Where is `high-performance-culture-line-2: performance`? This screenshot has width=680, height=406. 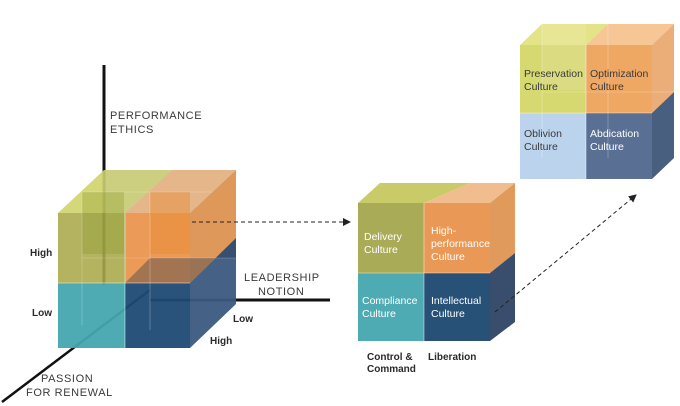
high-performance-culture-line-2: performance is located at coordinates (460, 244).